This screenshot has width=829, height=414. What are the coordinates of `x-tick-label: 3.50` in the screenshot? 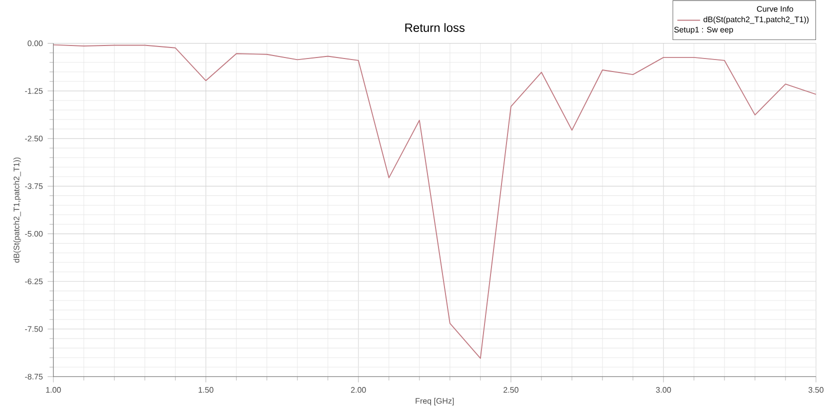 It's located at (816, 390).